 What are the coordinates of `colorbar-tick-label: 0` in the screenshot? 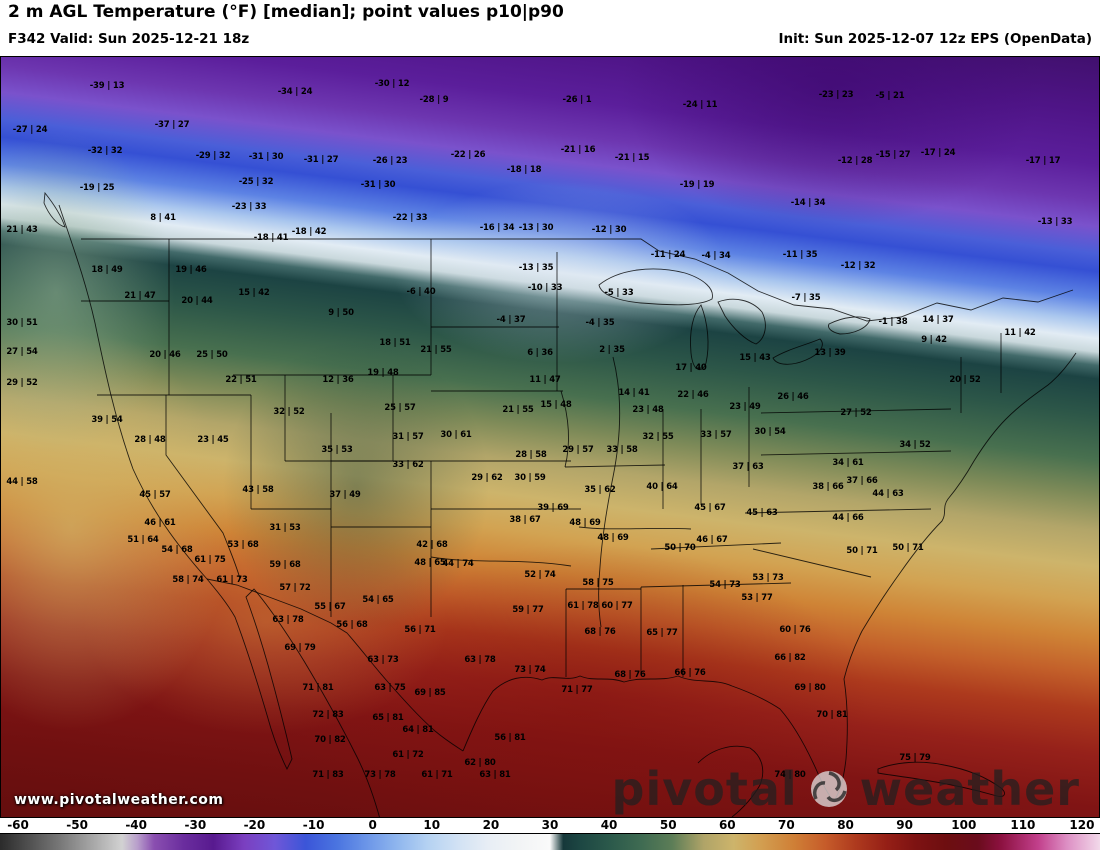 It's located at (372, 825).